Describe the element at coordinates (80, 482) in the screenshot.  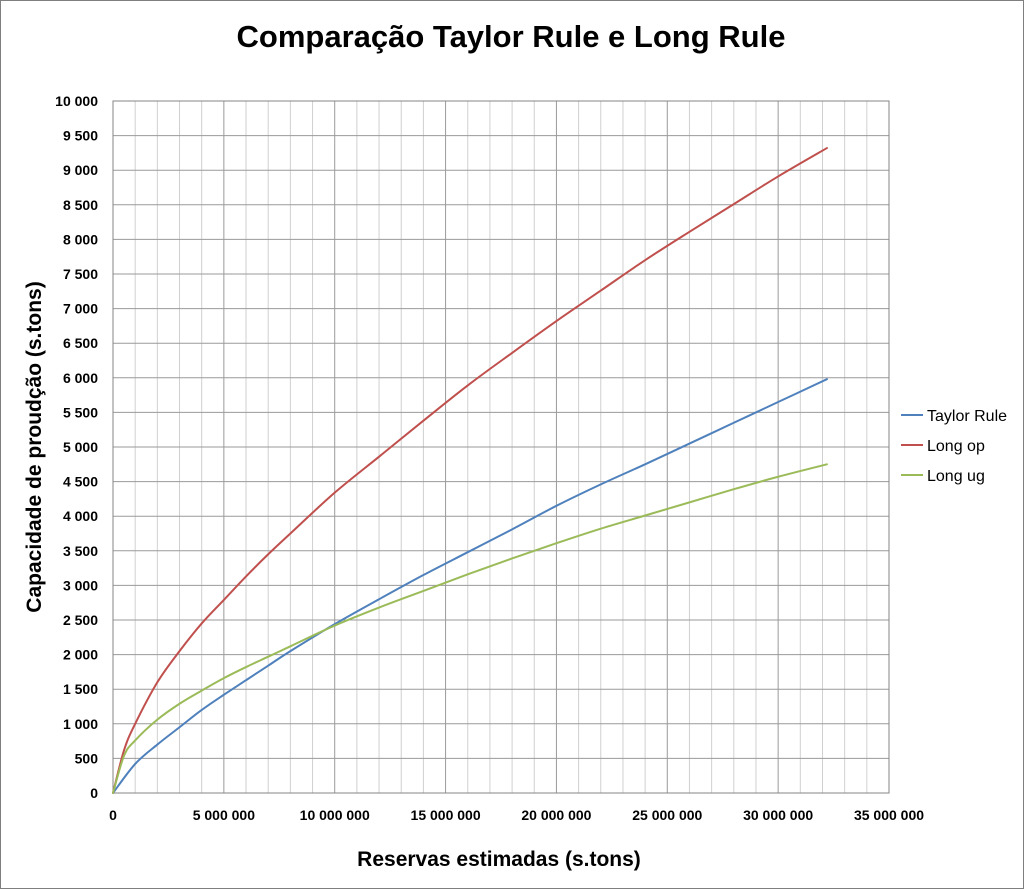
I see `y-tick-label: 4 500` at that location.